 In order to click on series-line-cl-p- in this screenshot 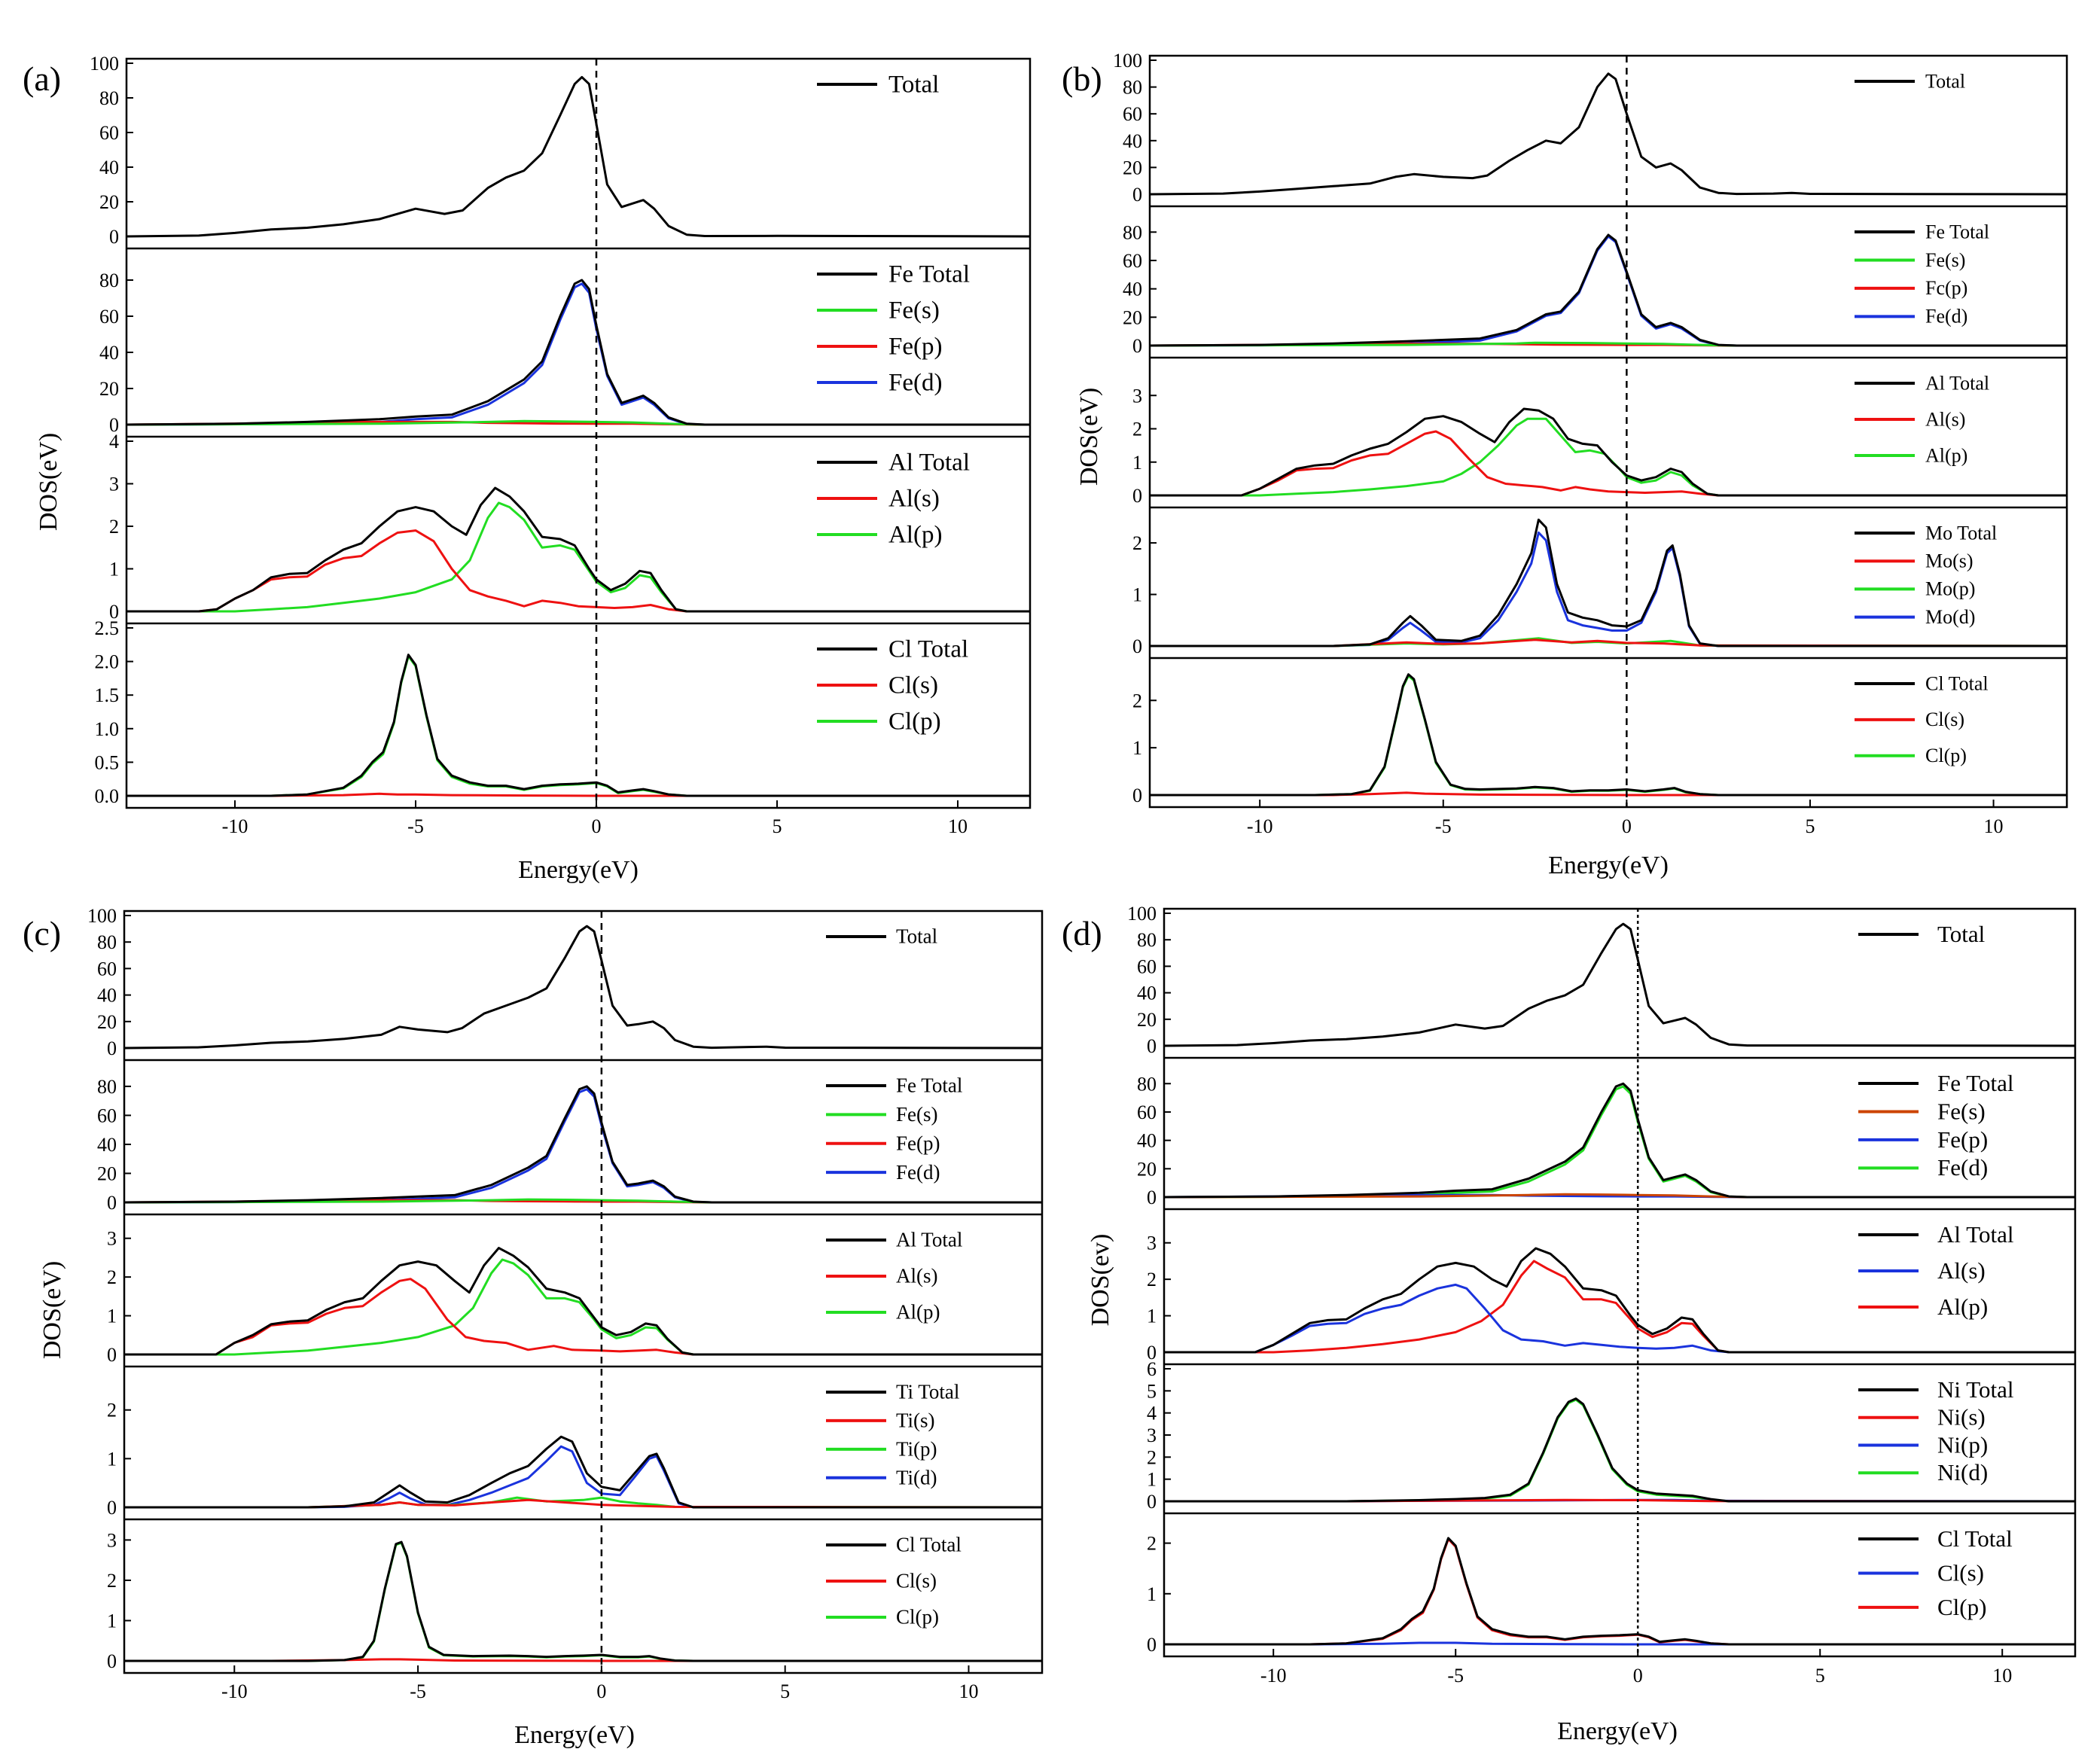, I will do `click(1619, 1592)`.